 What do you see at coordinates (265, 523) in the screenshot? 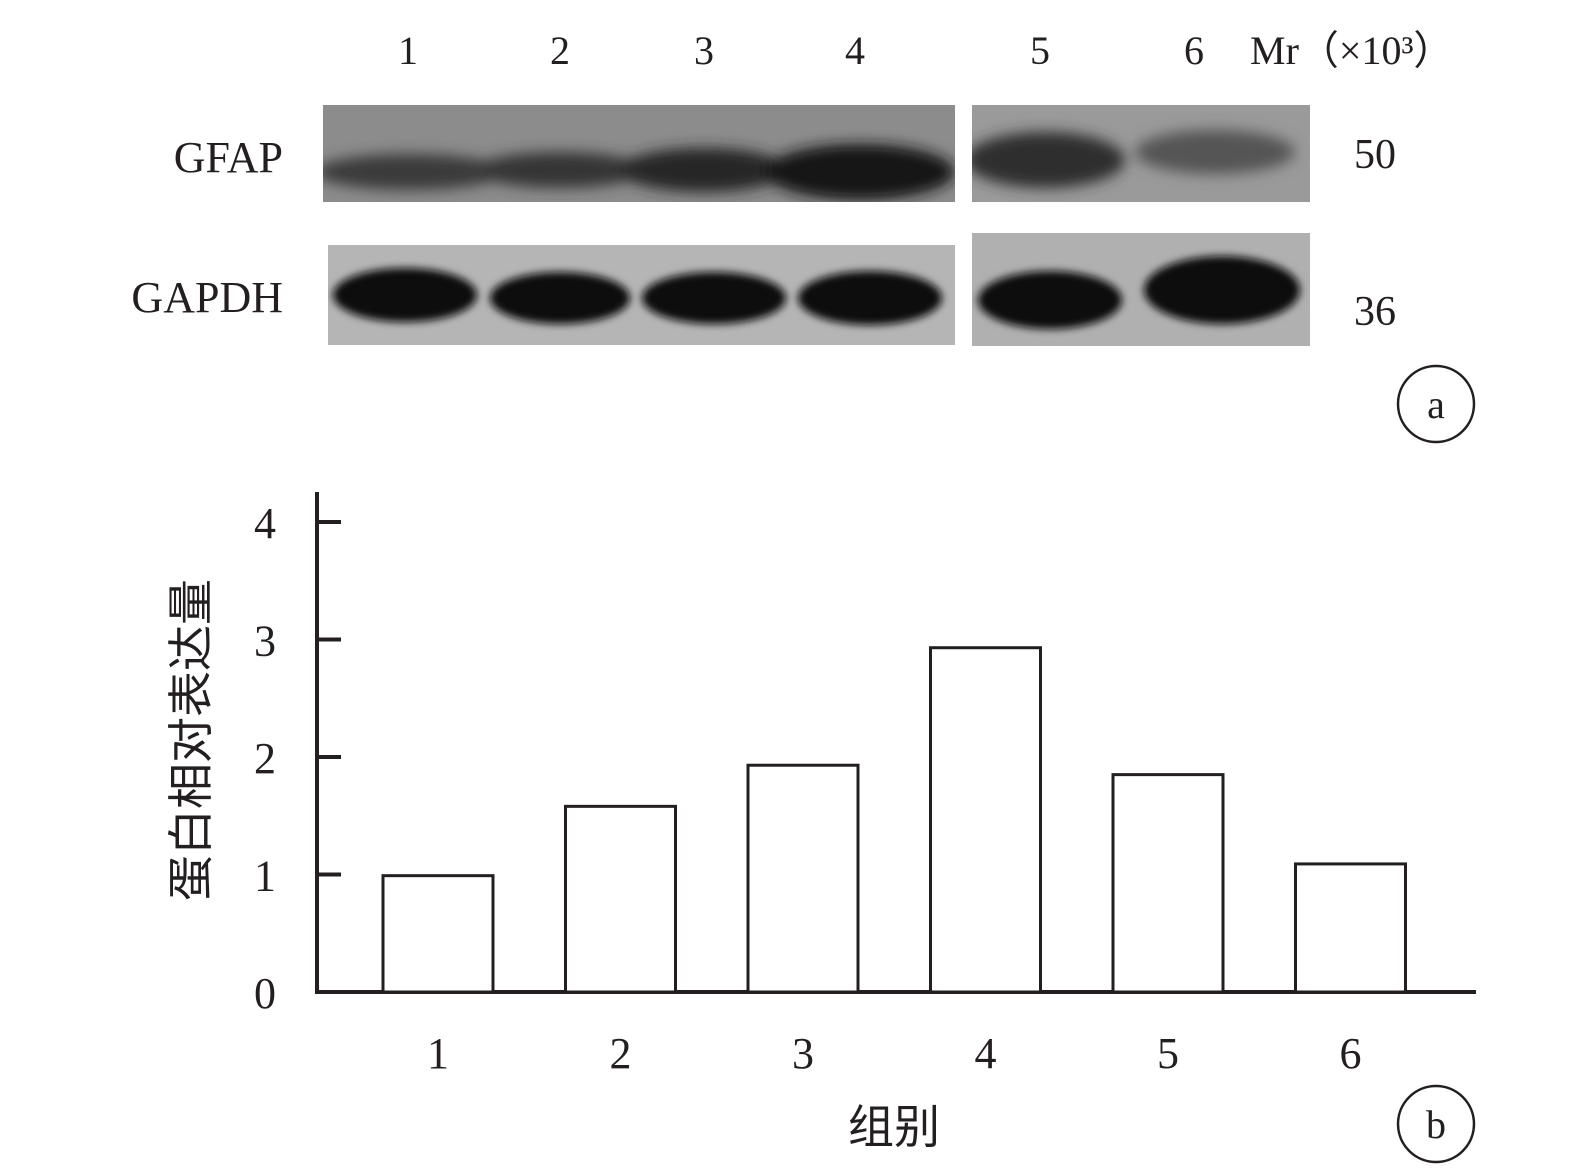
I see `y-tick-label: 4` at bounding box center [265, 523].